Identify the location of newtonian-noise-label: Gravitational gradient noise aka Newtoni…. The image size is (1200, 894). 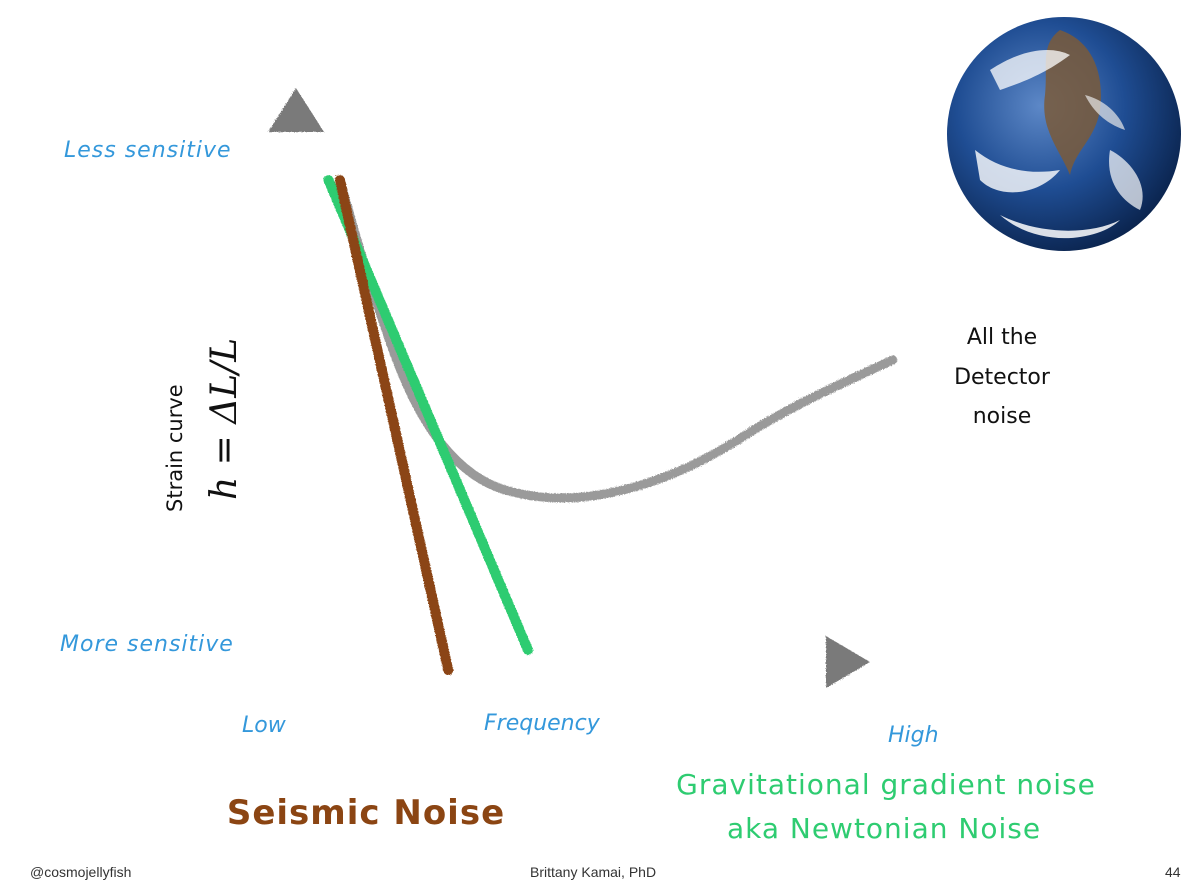
(886, 806).